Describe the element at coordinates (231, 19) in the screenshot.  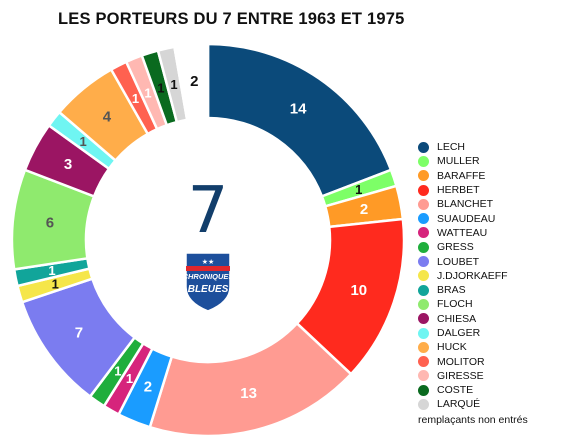
I see `chart-title: LES PORTEURS DU 7 ENTRE 1963 ET 1975` at that location.